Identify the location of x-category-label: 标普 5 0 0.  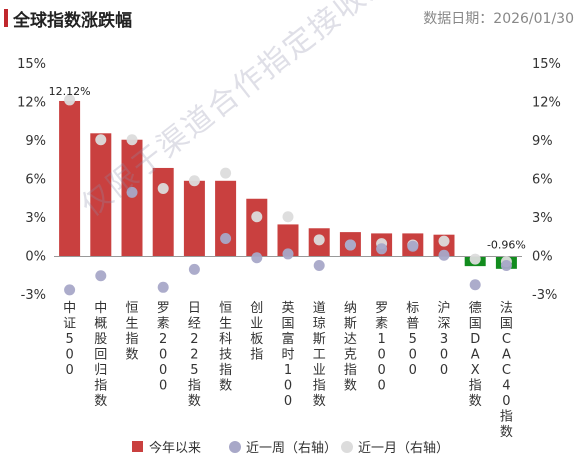
(412, 339).